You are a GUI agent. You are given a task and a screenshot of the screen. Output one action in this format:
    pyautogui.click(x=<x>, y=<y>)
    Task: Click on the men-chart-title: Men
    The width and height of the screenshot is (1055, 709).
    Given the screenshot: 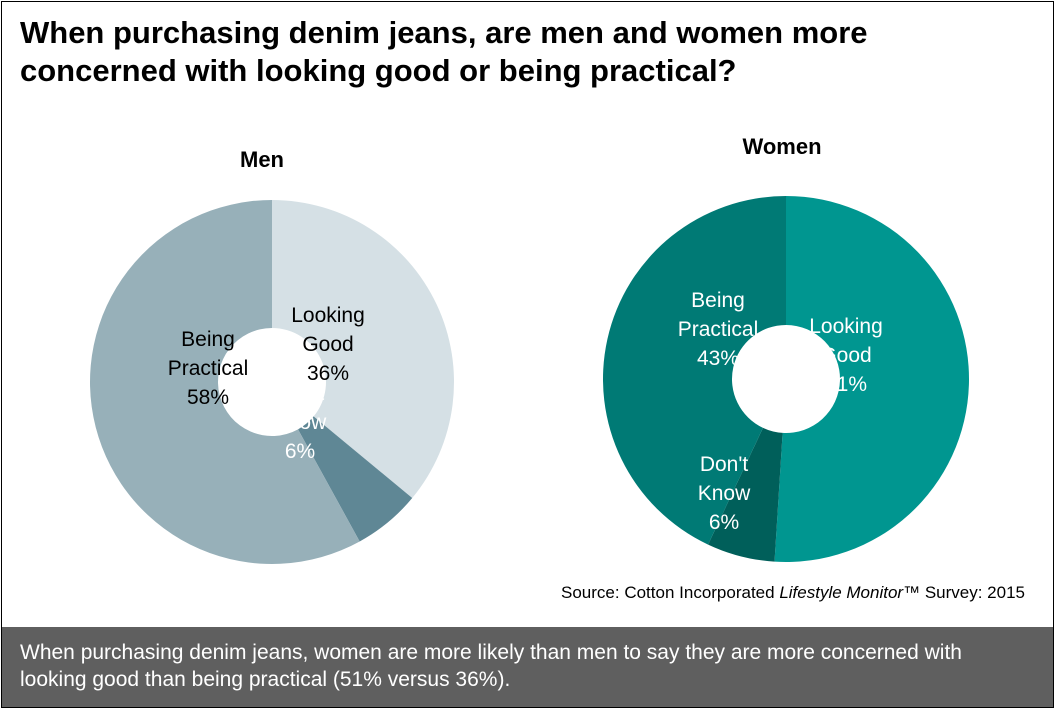 What is the action you would take?
    pyautogui.click(x=262, y=159)
    